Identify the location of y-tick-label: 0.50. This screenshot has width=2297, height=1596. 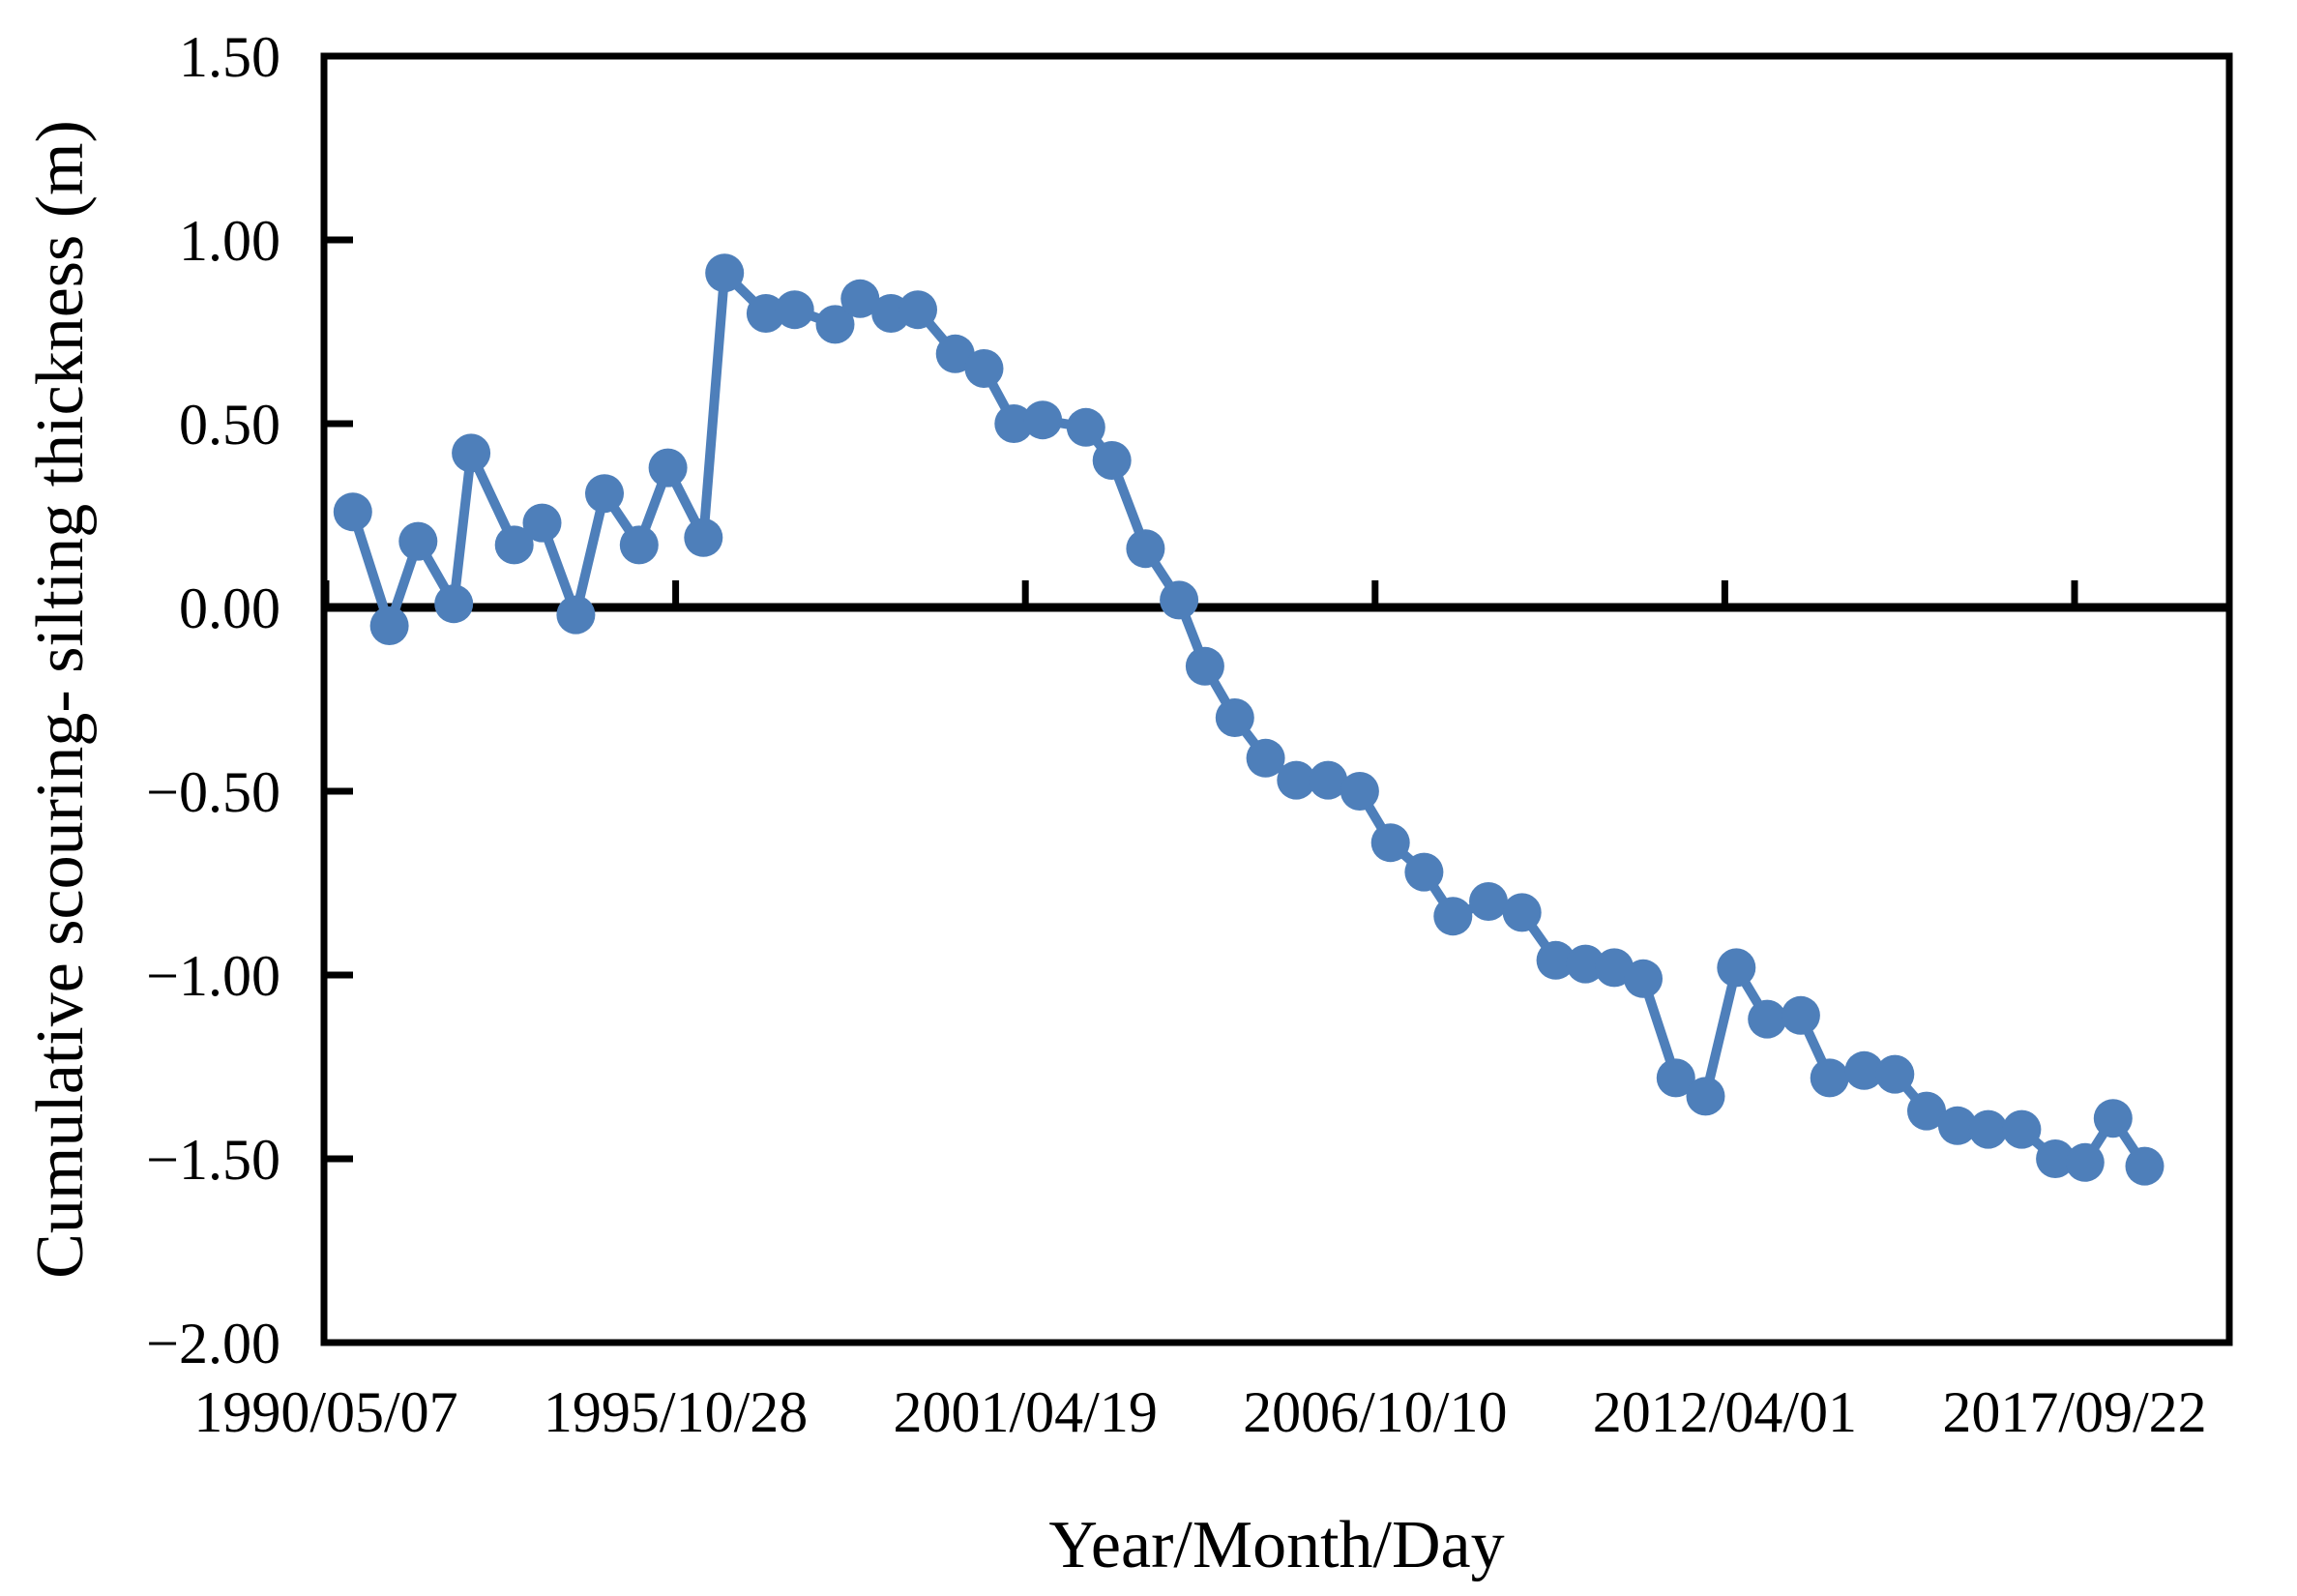
(230, 425).